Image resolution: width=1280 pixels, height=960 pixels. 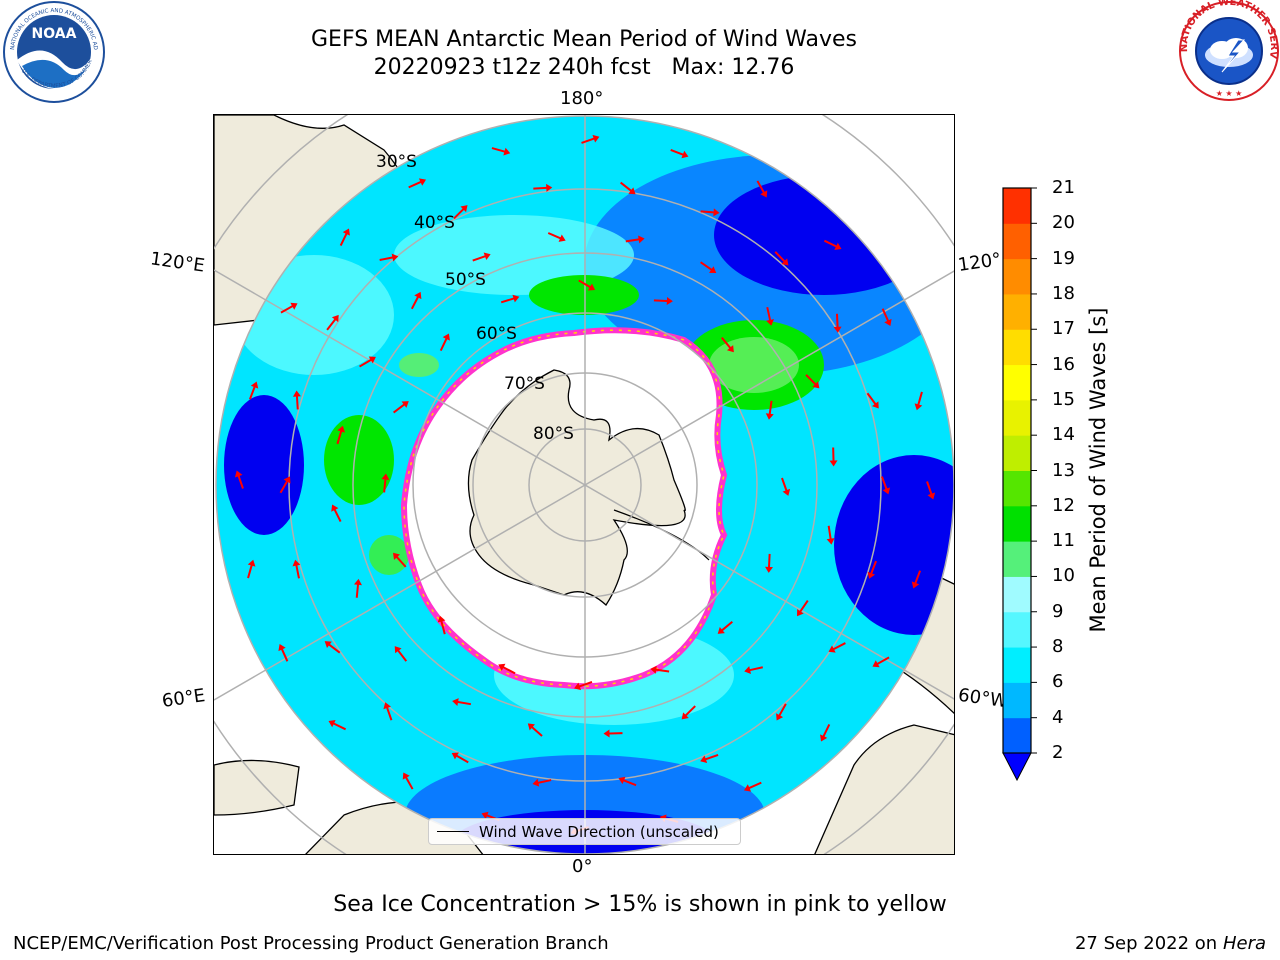 What do you see at coordinates (1063, 364) in the screenshot?
I see `colorbar-tick-label: 16` at bounding box center [1063, 364].